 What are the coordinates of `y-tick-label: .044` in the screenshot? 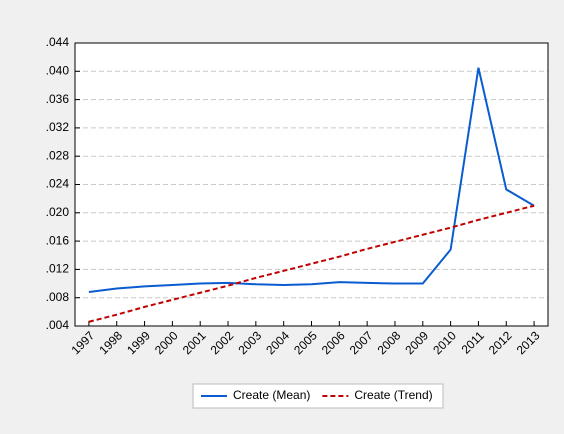 It's located at (58, 42).